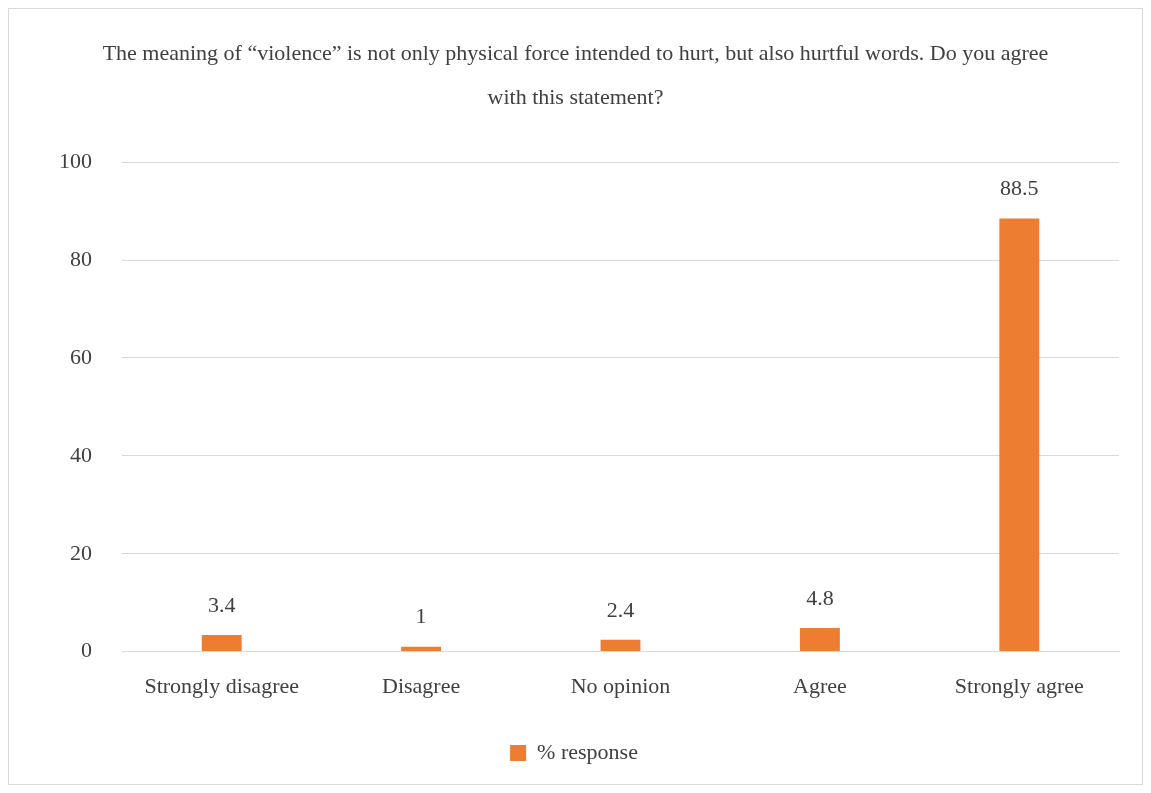  Describe the element at coordinates (820, 685) in the screenshot. I see `x-tick-label: Agree` at that location.